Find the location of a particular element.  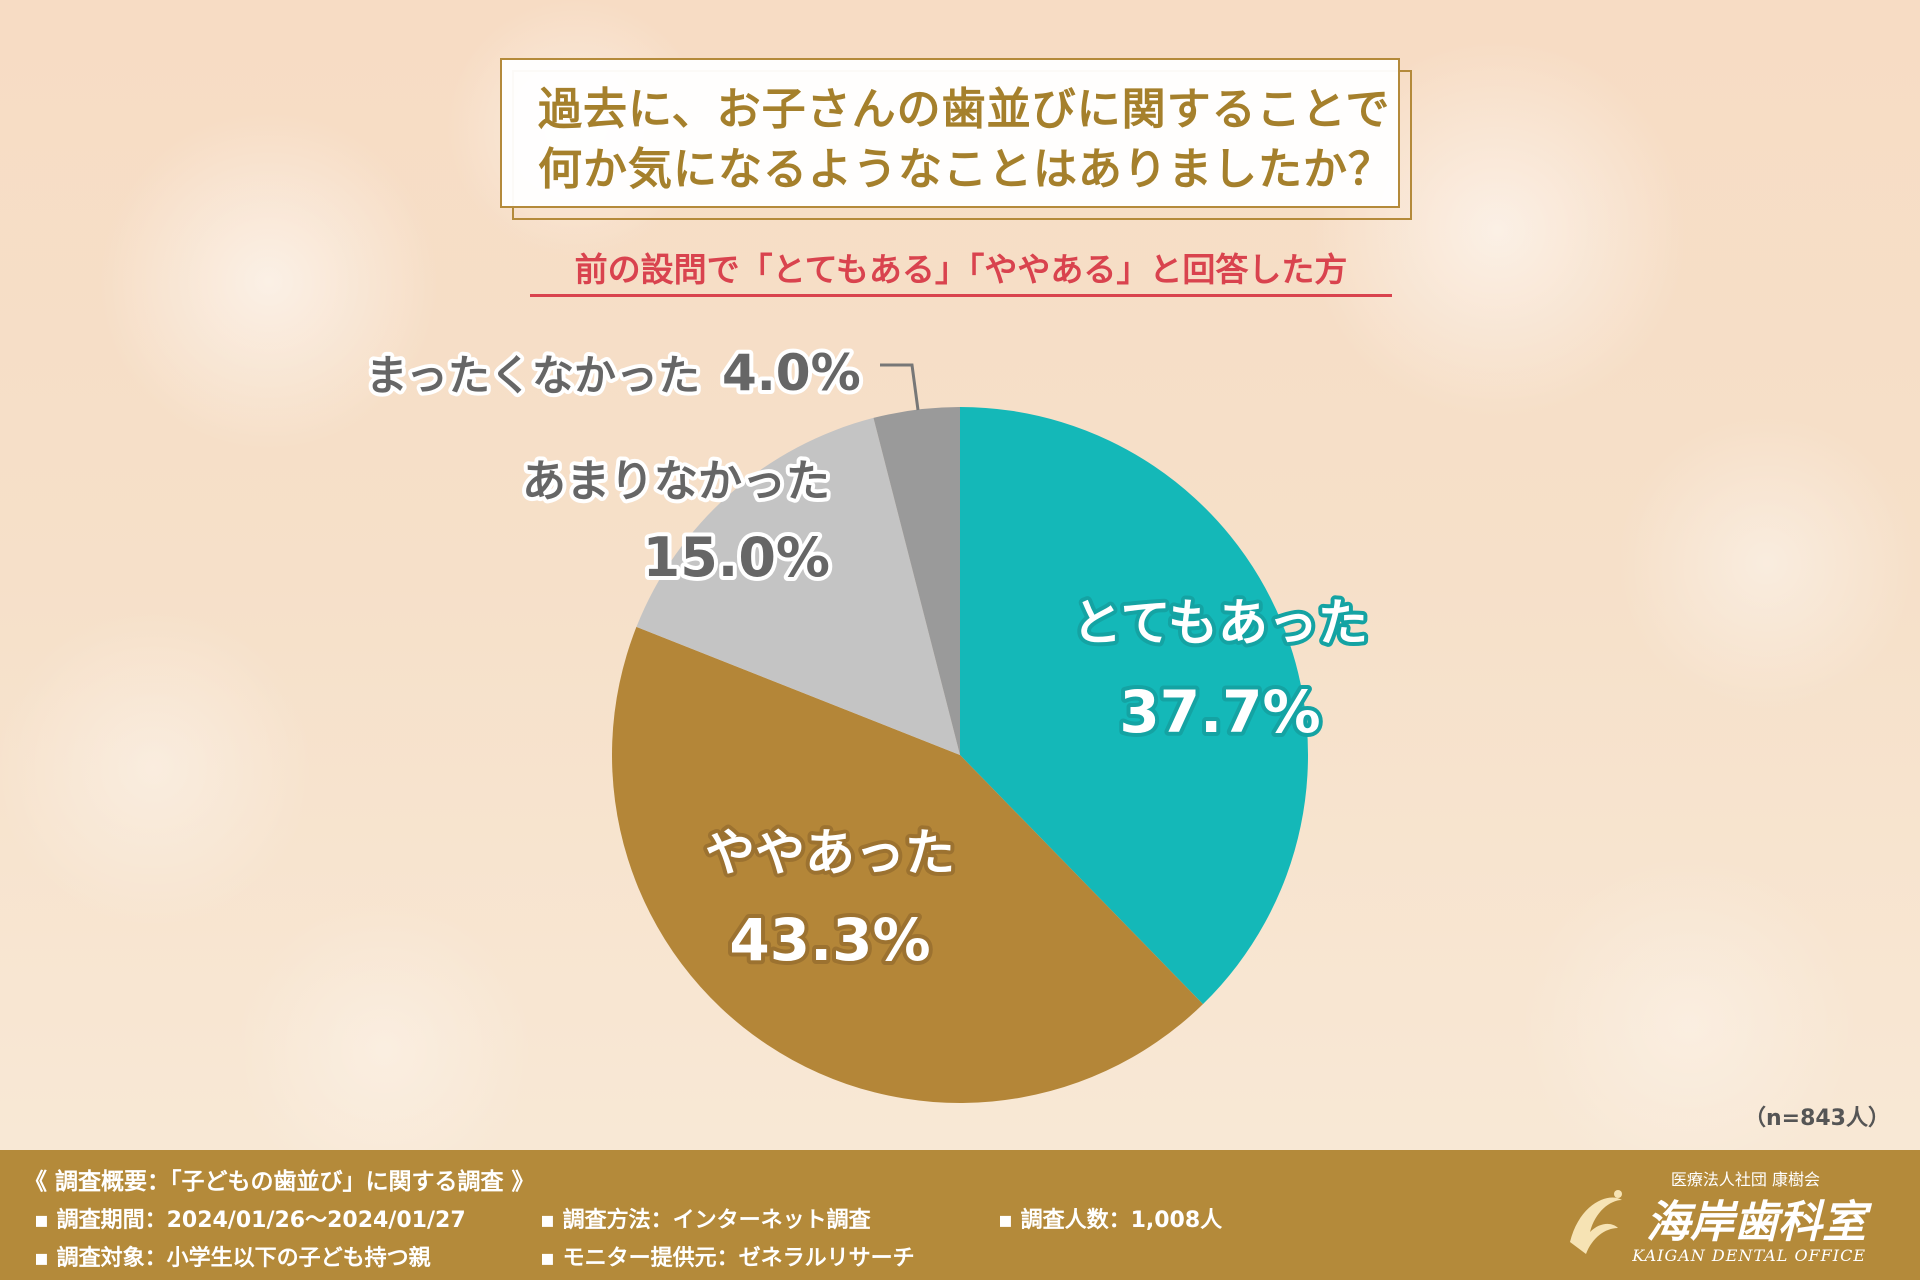

clinic-name: 海岸歯科室 is located at coordinates (1756, 1222).